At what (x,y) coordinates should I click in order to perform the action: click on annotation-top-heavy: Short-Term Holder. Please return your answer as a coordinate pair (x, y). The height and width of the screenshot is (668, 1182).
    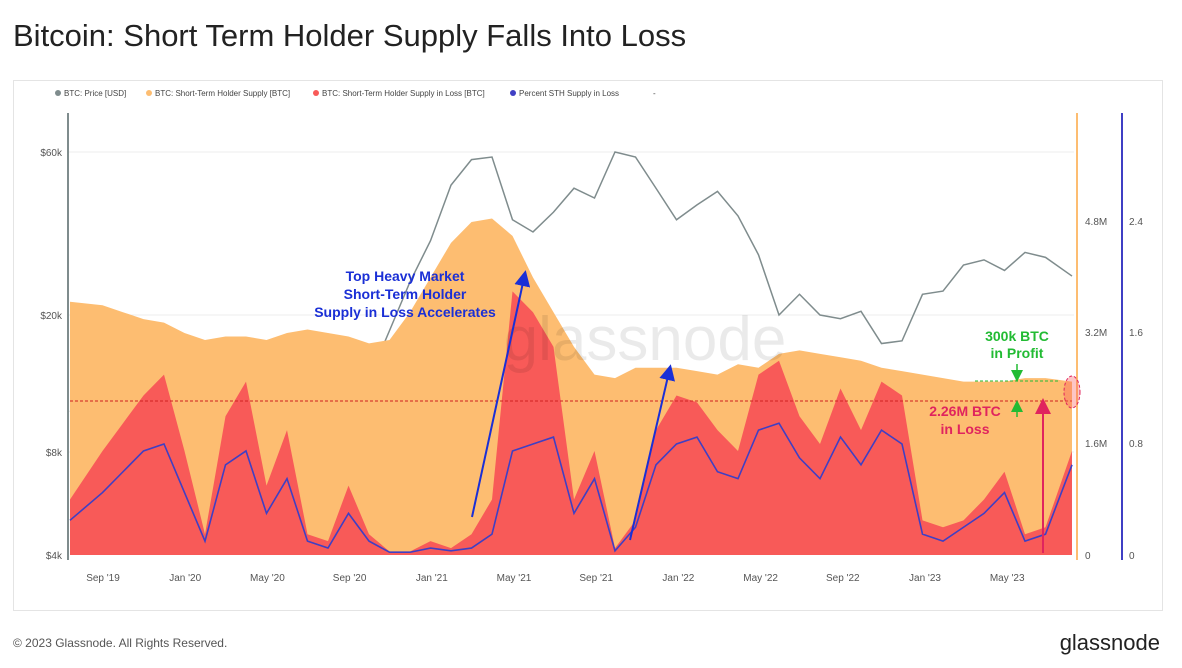
    Looking at the image, I should click on (405, 294).